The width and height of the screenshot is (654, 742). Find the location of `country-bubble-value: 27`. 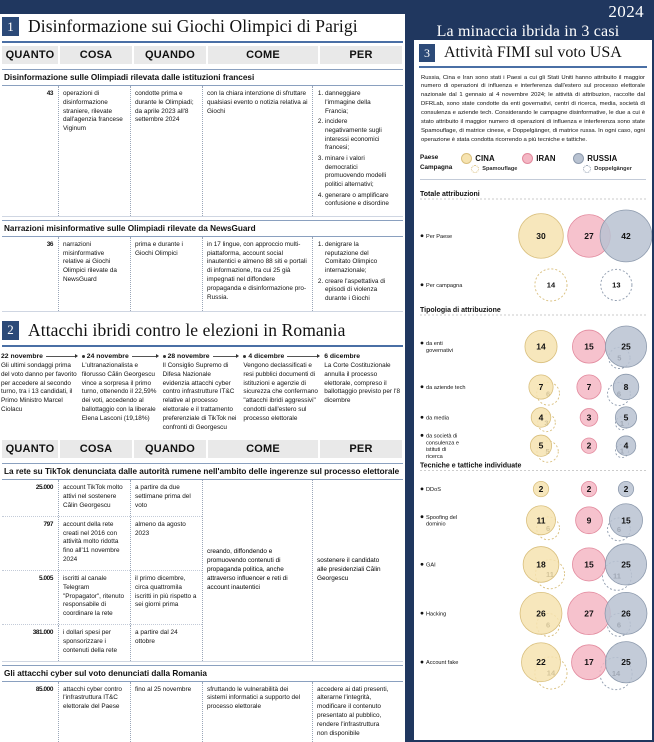

country-bubble-value: 27 is located at coordinates (589, 614).